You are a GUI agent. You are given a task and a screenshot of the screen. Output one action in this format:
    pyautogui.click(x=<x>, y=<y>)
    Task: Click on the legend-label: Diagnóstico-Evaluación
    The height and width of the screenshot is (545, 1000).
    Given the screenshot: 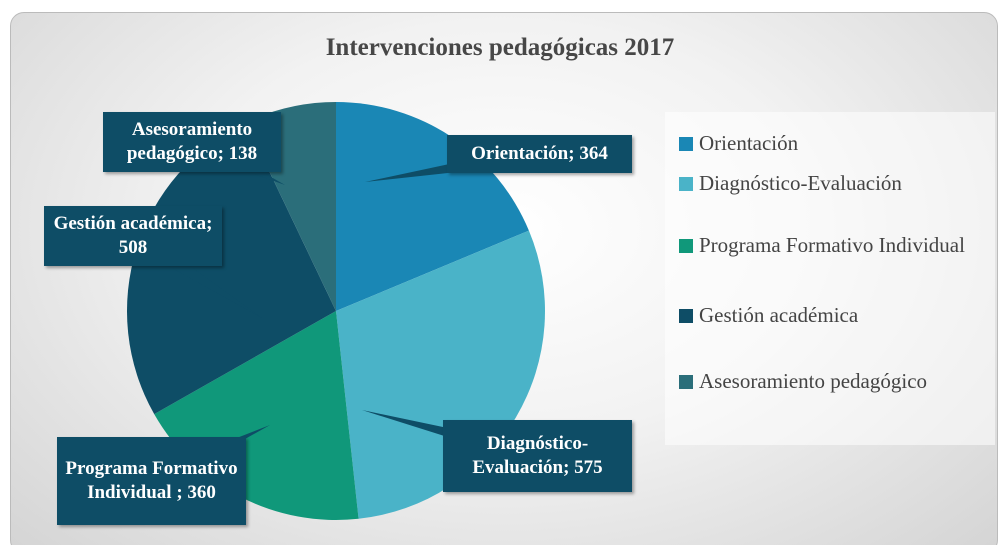 What is the action you would take?
    pyautogui.click(x=800, y=183)
    